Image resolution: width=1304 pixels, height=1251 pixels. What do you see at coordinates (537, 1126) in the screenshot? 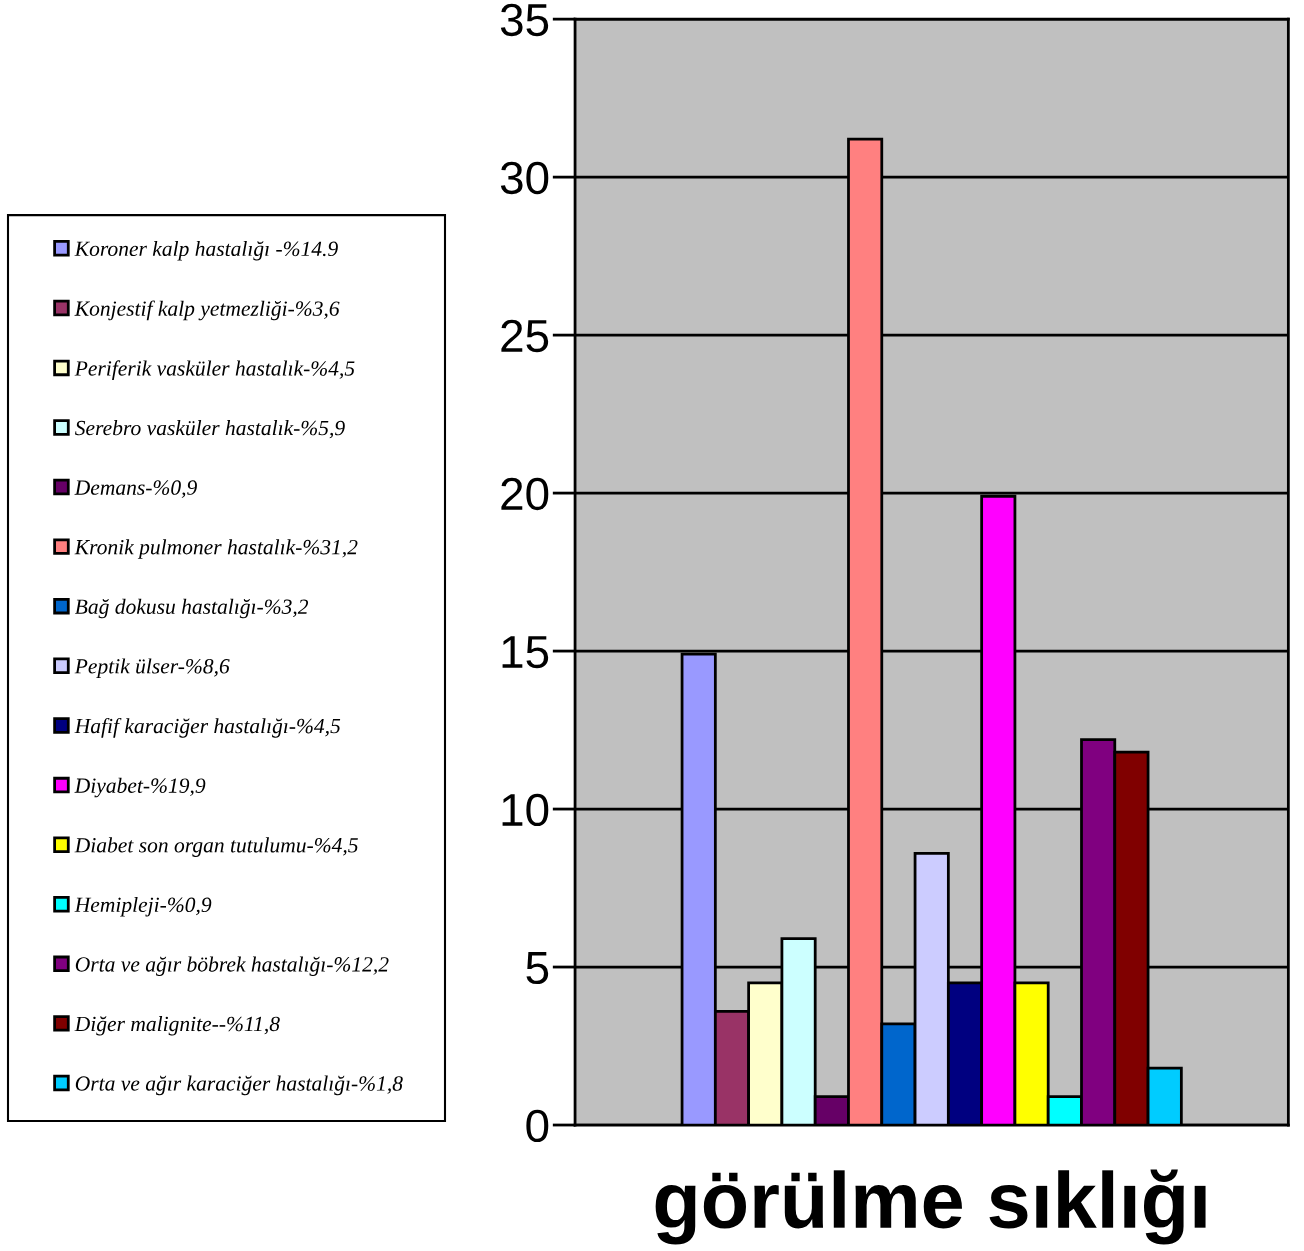
I see `y-tick-label: 0` at bounding box center [537, 1126].